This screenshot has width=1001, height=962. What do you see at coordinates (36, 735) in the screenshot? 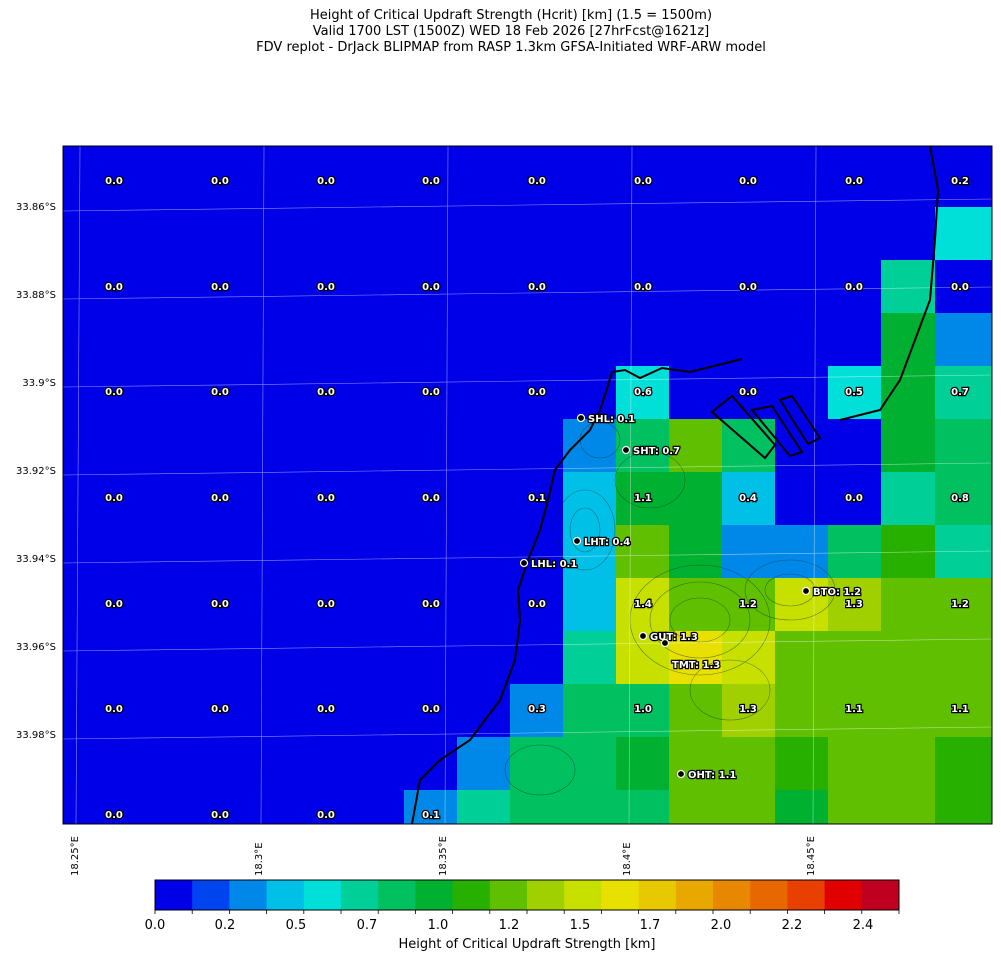
I see `lat-label: 33.98°S` at bounding box center [36, 735].